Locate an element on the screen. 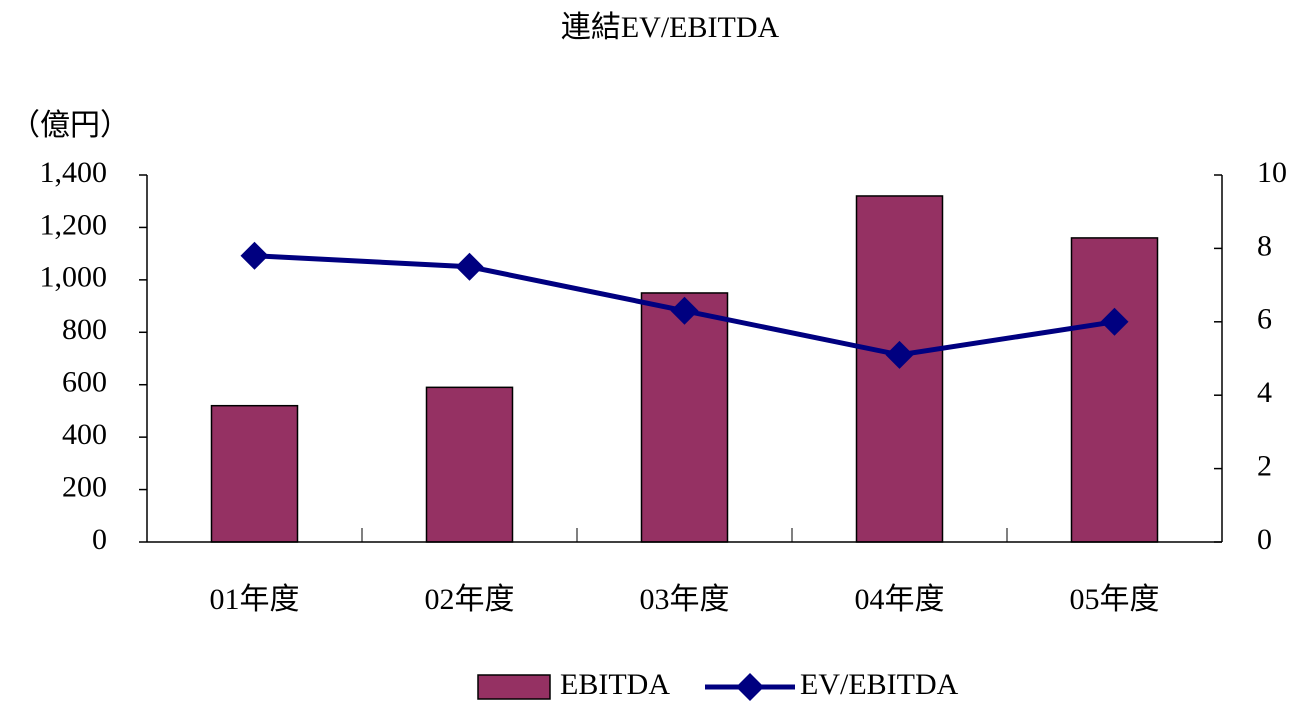  x-tick-label: 01年度 is located at coordinates (255, 599).